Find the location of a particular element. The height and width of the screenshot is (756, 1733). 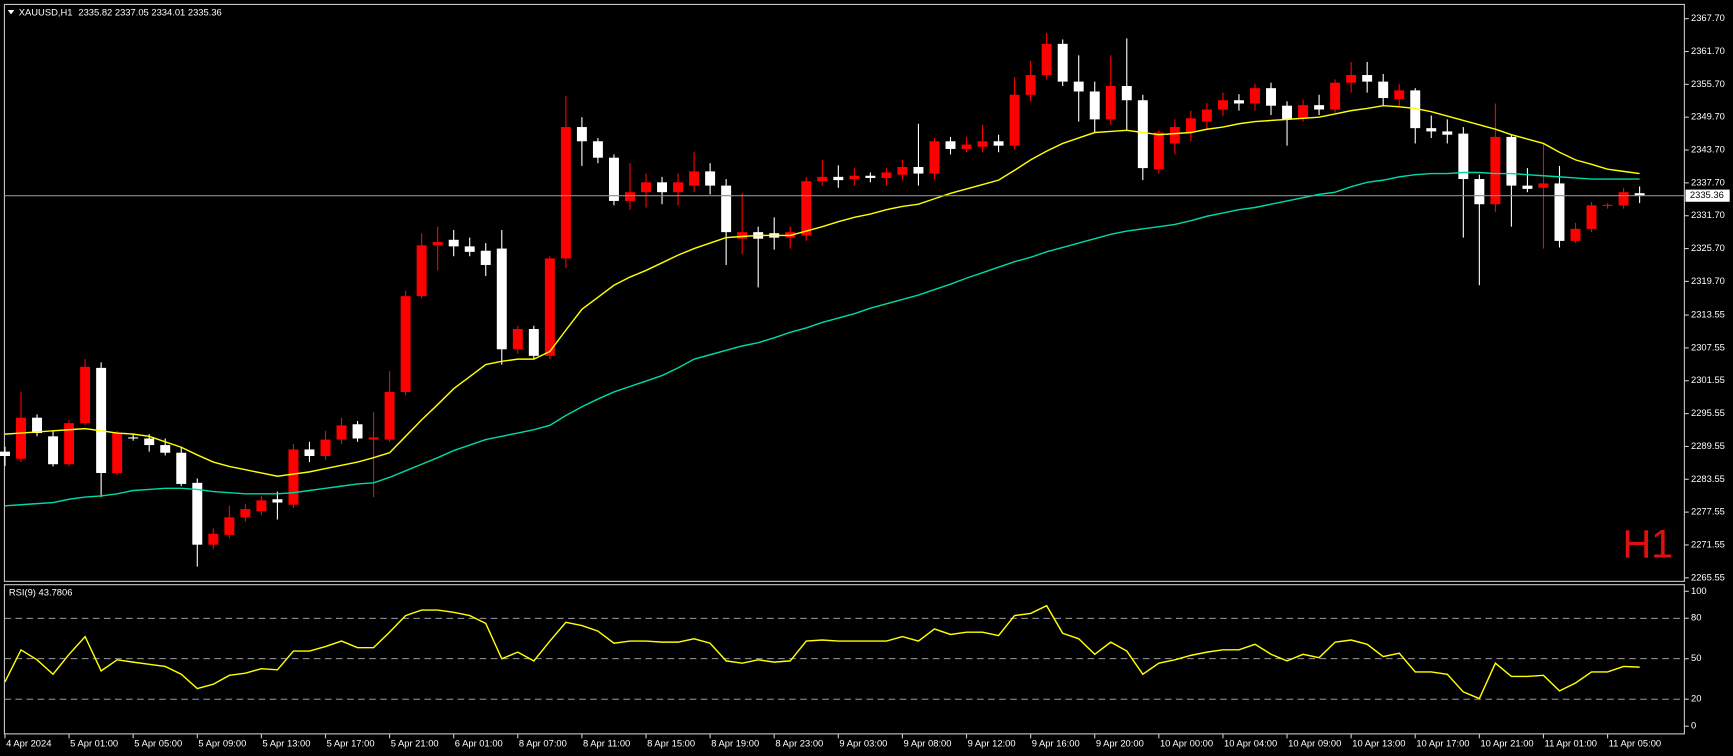

y-tick-label: 2343.70 is located at coordinates (1708, 149).